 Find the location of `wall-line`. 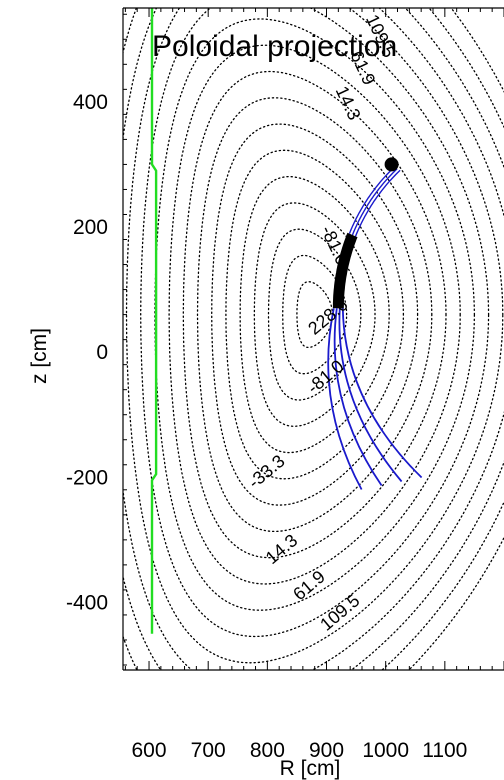

wall-line is located at coordinates (154, 321).